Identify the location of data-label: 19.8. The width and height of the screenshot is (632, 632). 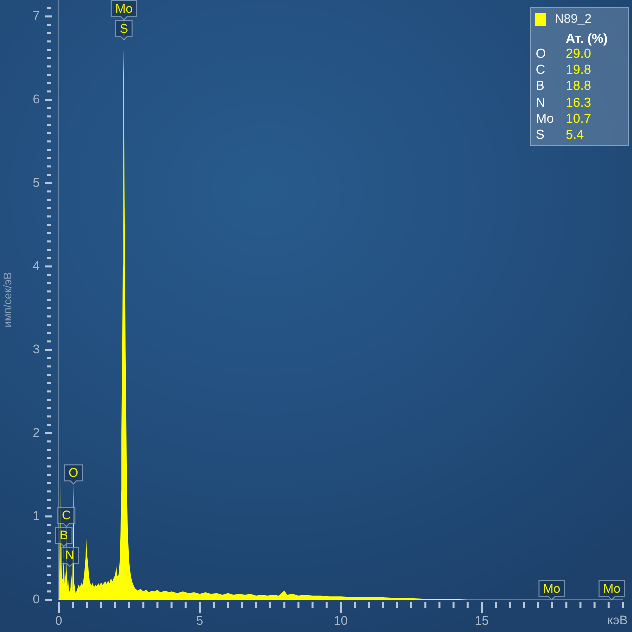
(579, 70).